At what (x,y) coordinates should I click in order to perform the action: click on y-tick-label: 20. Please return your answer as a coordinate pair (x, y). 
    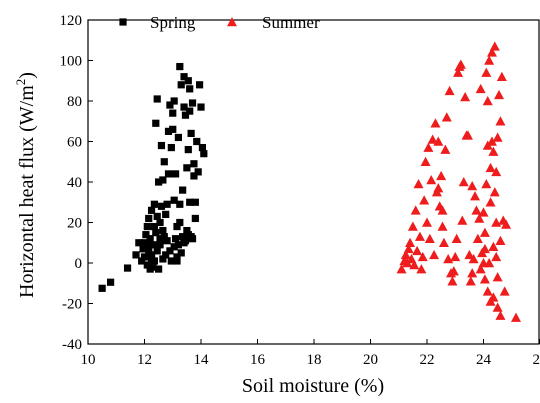
    Looking at the image, I should click on (74, 224).